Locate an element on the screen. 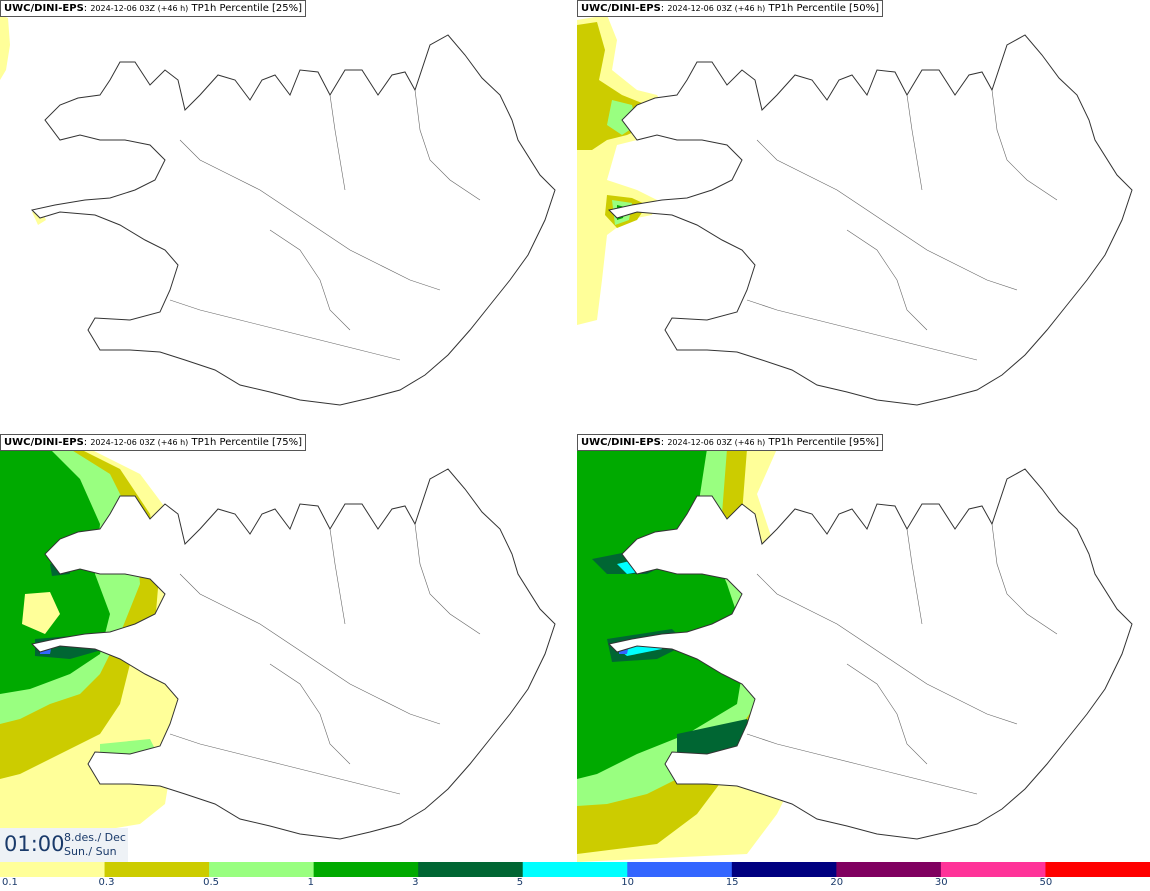  colorbar-label: 15 is located at coordinates (732, 882).